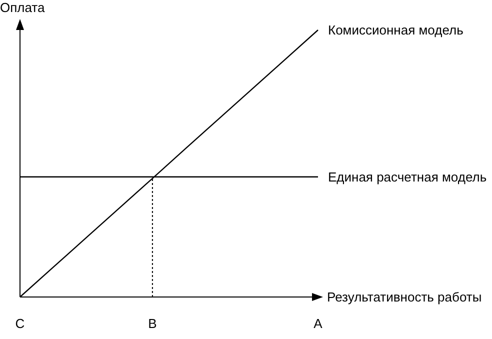  What do you see at coordinates (152, 324) in the screenshot?
I see `x-tick-label: B` at bounding box center [152, 324].